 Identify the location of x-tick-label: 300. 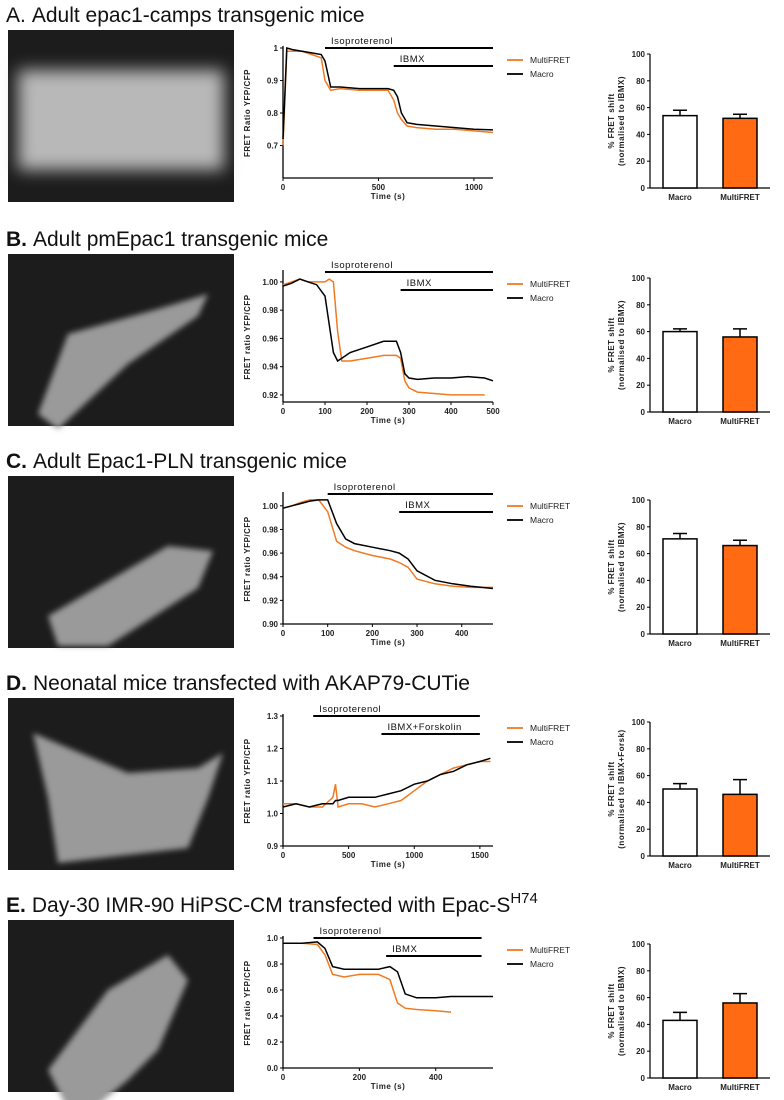
(409, 411).